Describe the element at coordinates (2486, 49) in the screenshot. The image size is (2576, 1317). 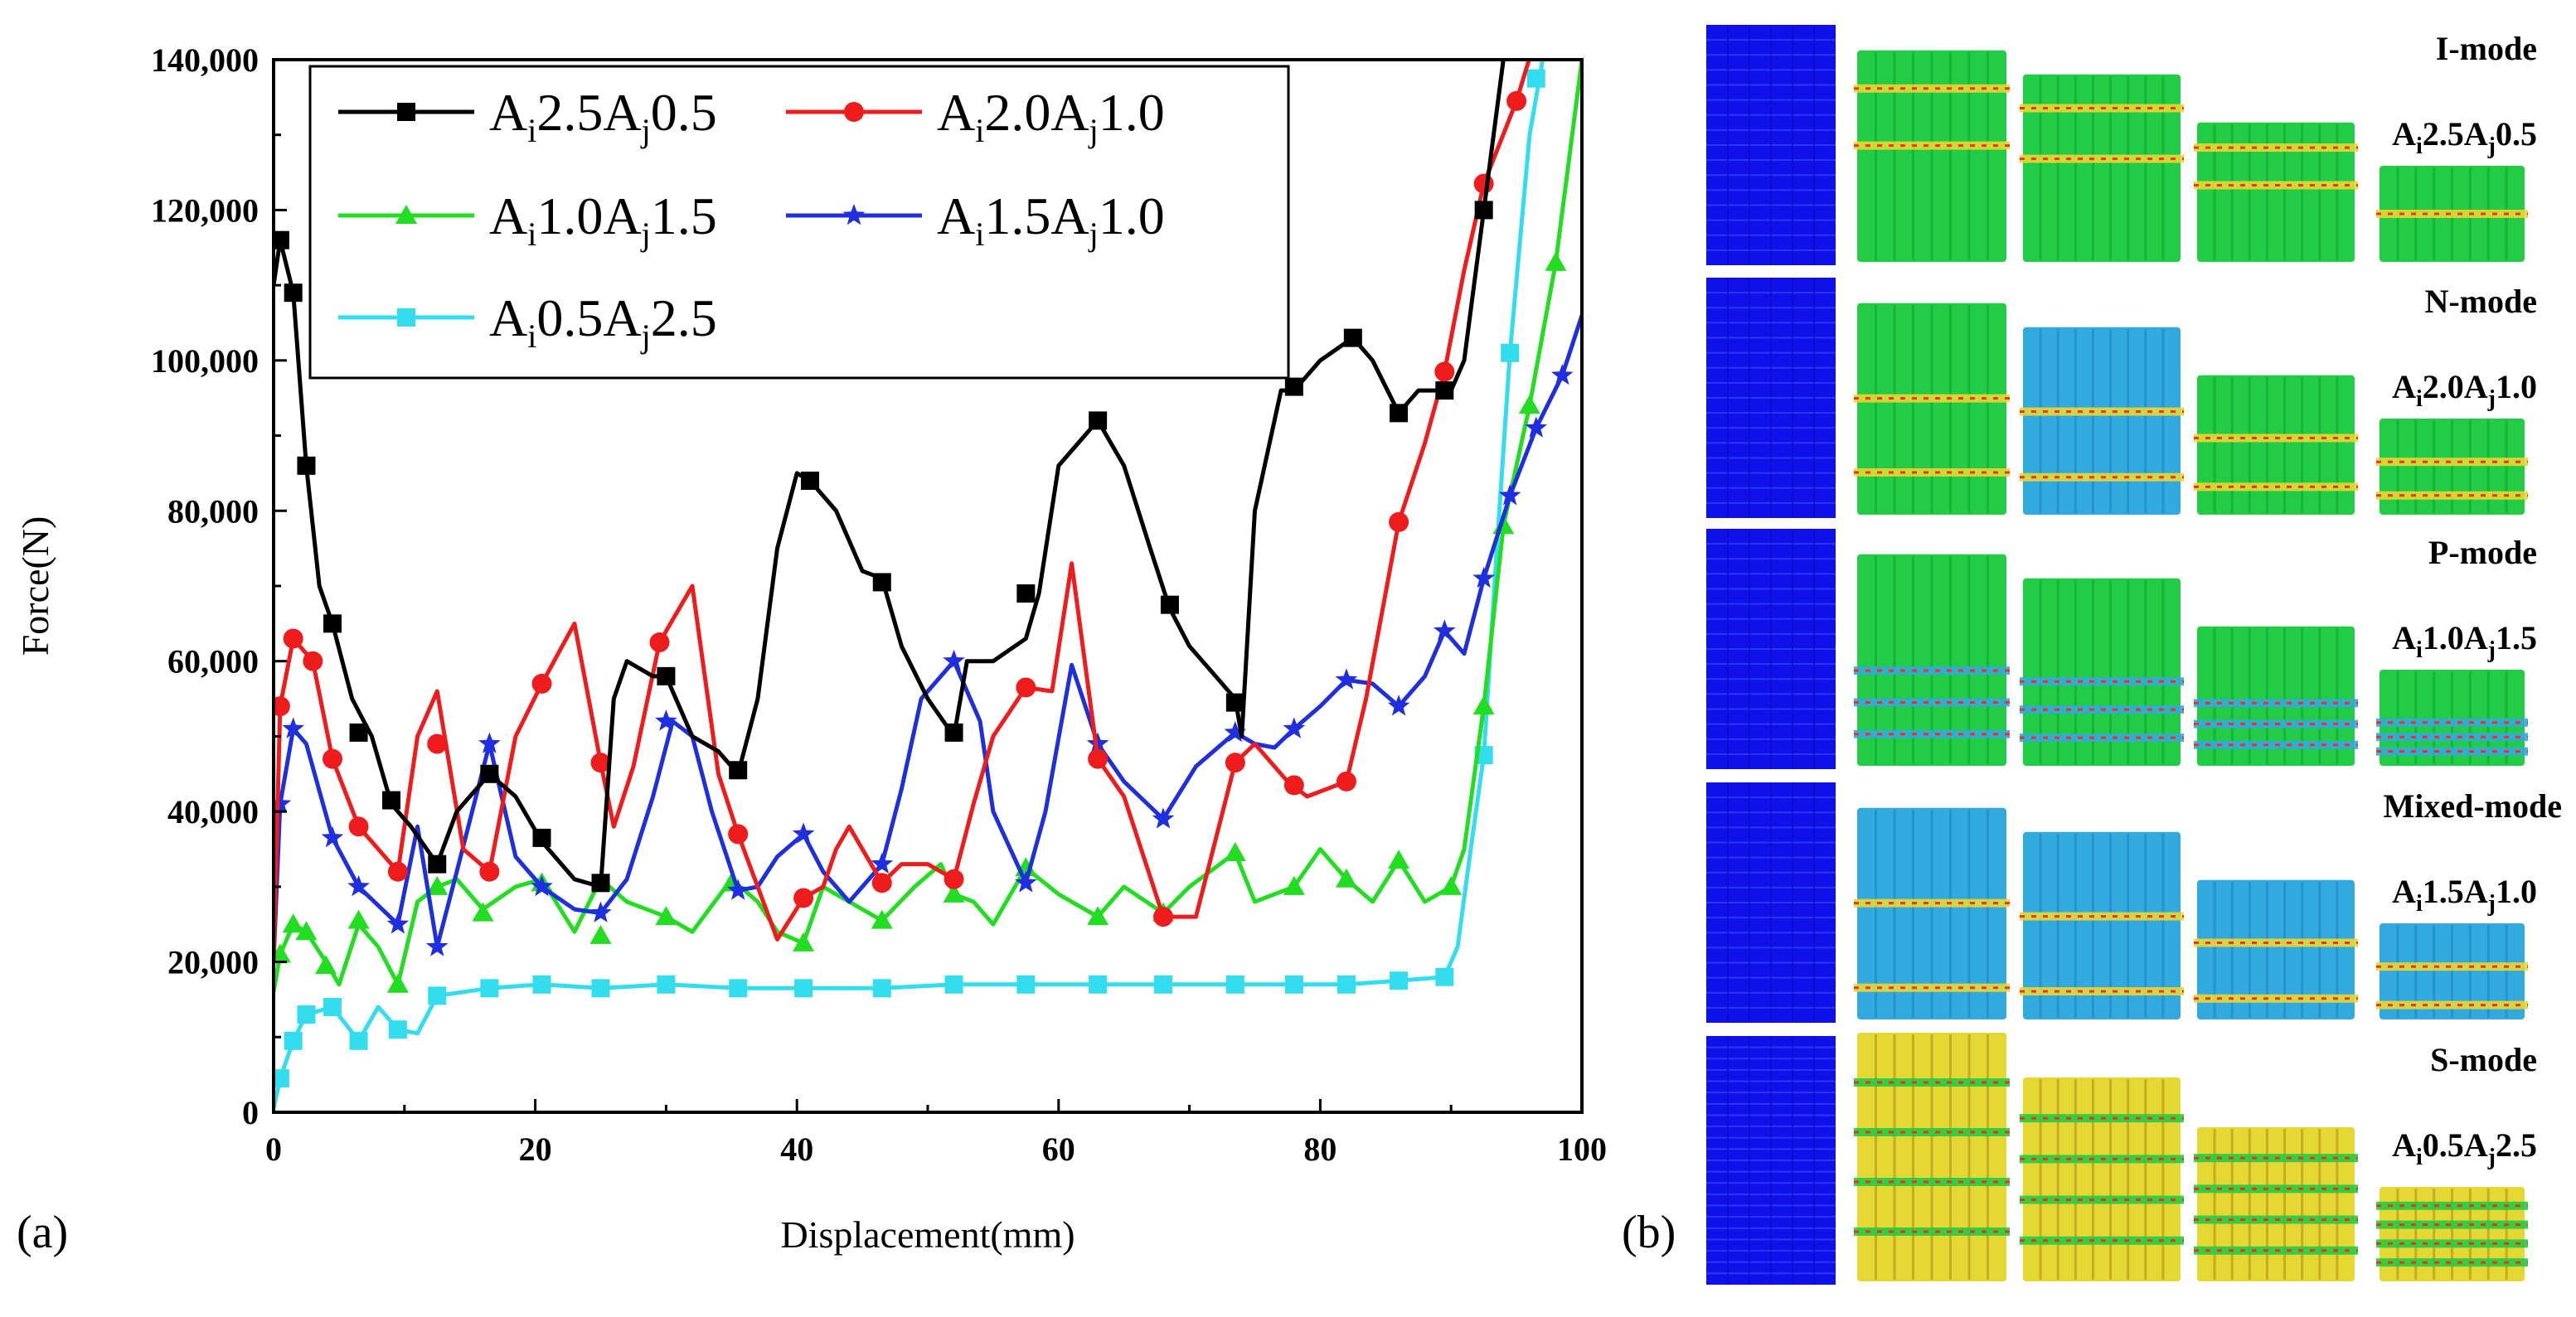
I see `mode-title: I-mode` at that location.